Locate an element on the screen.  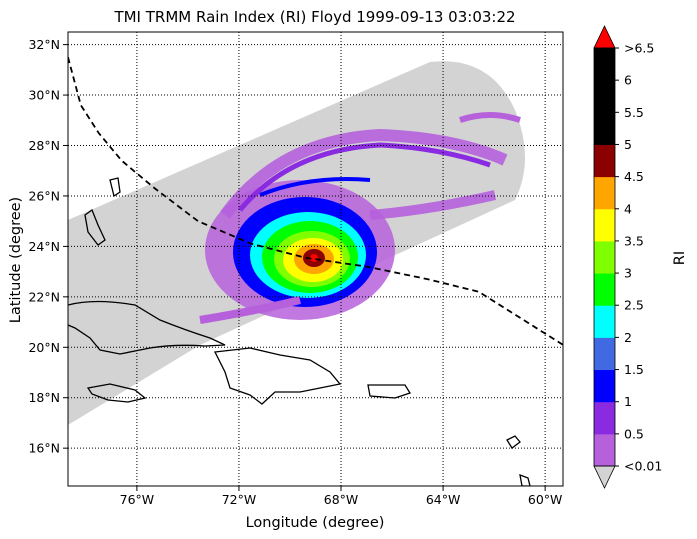
x-tick-label: 76°W is located at coordinates (137, 499).